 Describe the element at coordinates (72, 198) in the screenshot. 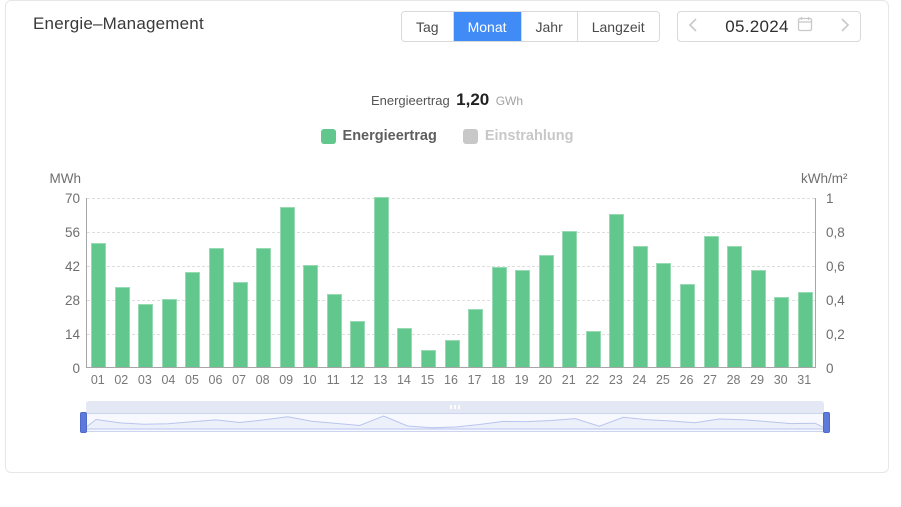

I see `left-tick: 70` at that location.